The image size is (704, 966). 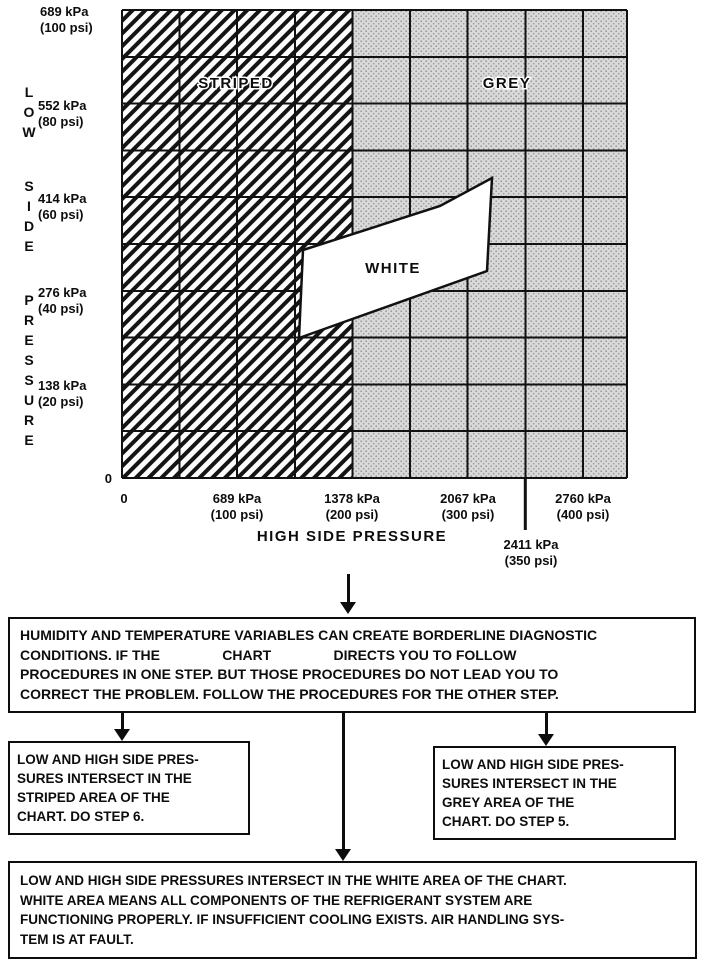 I want to click on flow-arrow-to-grey-box, so click(x=546, y=729).